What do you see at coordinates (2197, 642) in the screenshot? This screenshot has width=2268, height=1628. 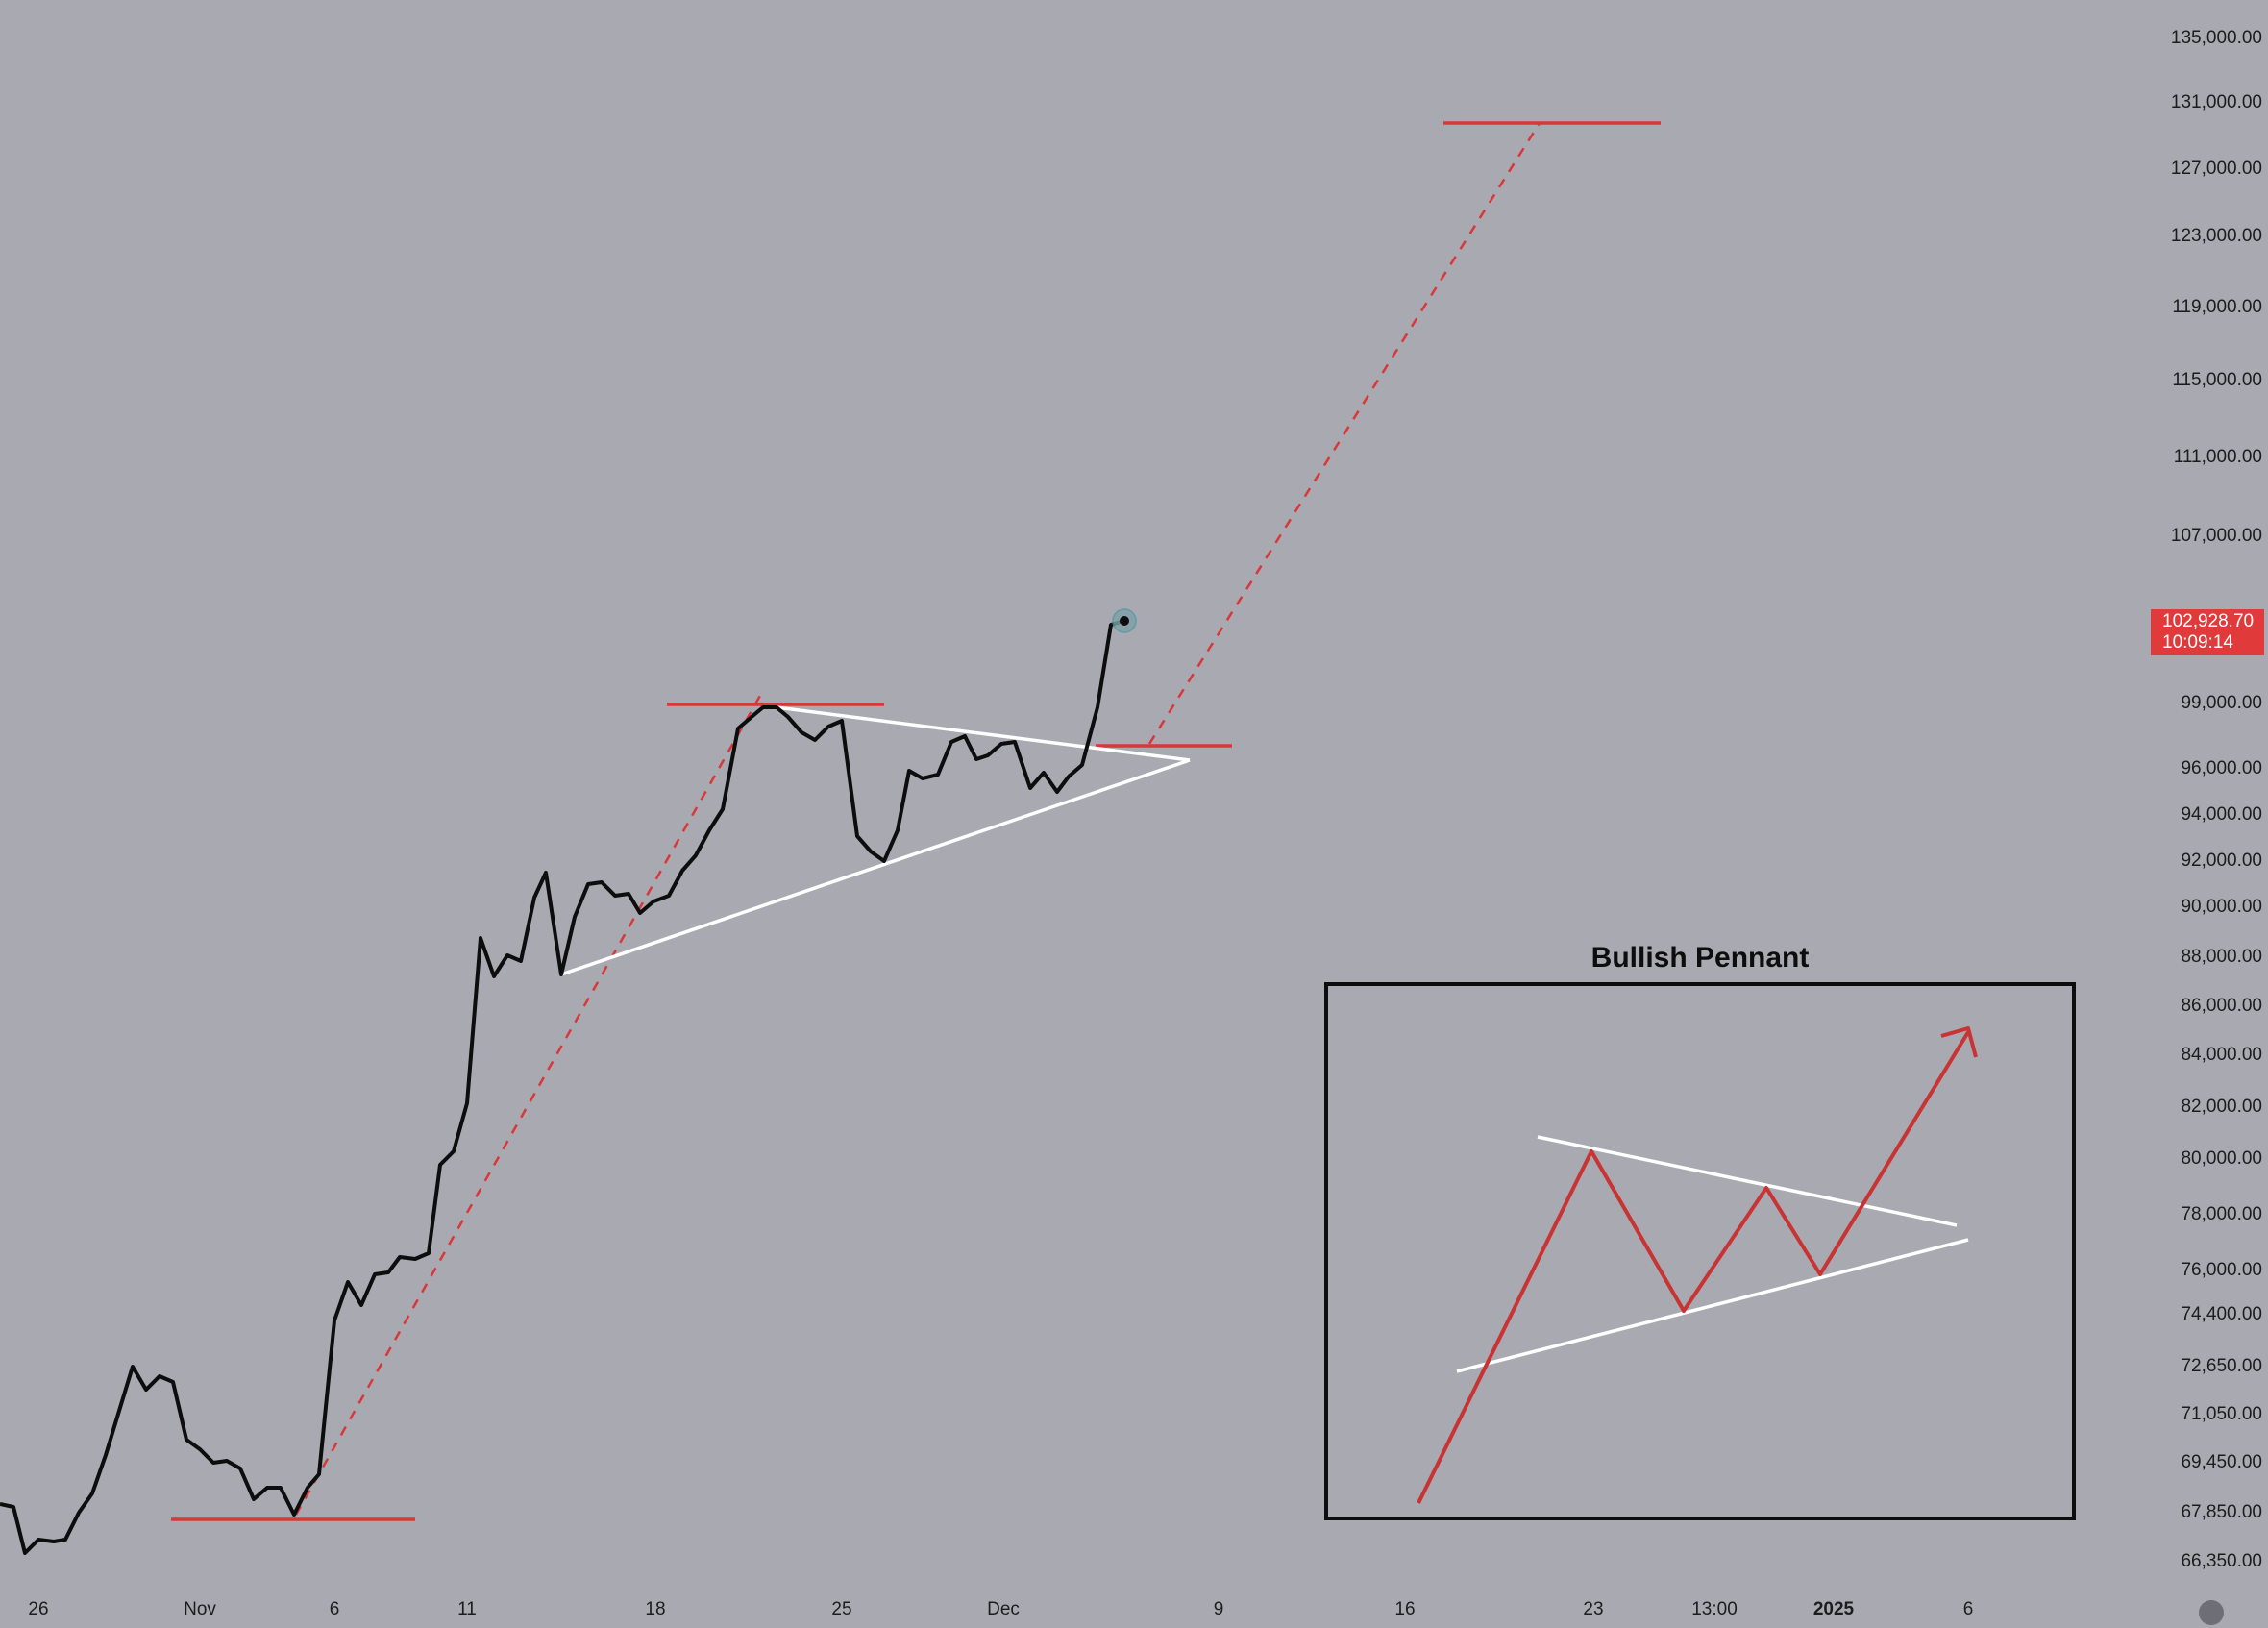 I see `candle-countdown: 10:09:14` at bounding box center [2197, 642].